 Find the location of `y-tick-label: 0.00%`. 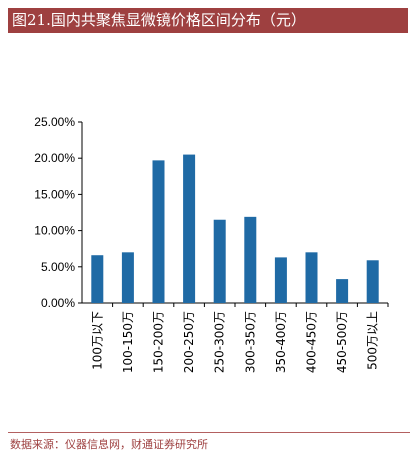

y-tick-label: 0.00% is located at coordinates (58, 303).